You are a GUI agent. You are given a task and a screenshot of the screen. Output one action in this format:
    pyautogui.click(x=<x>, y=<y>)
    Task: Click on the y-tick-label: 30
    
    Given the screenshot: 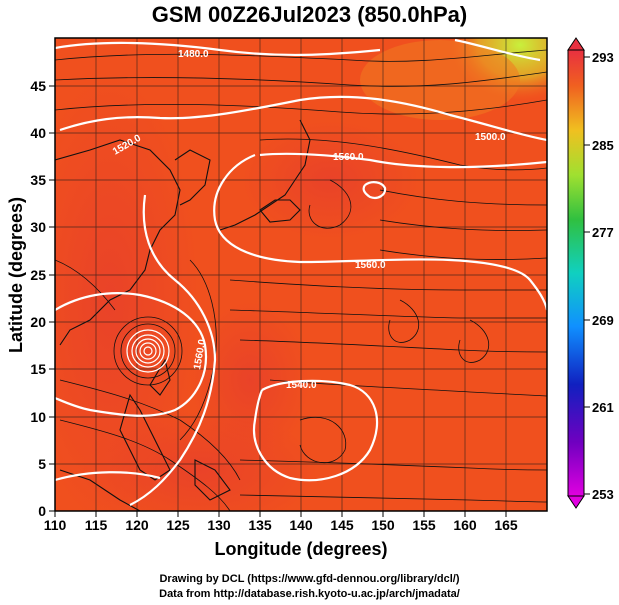 What is the action you would take?
    pyautogui.click(x=38, y=227)
    